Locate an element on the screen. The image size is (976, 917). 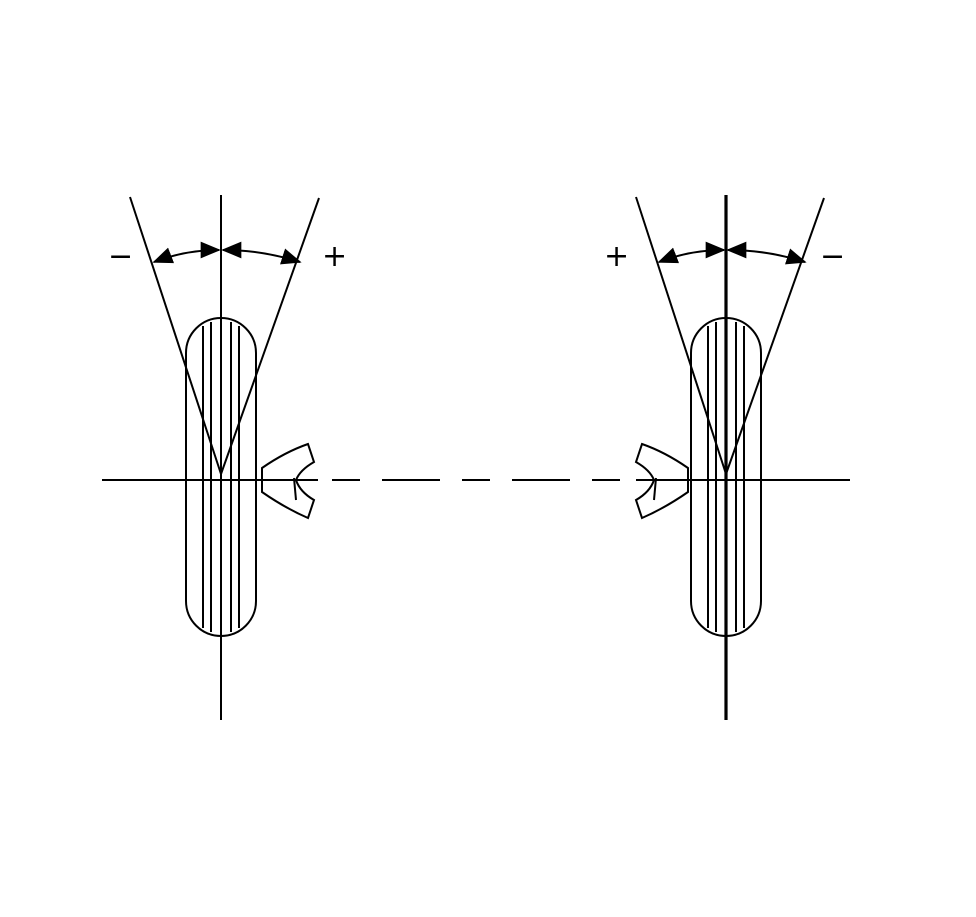
right-tire-tread is located at coordinates (726, 477).